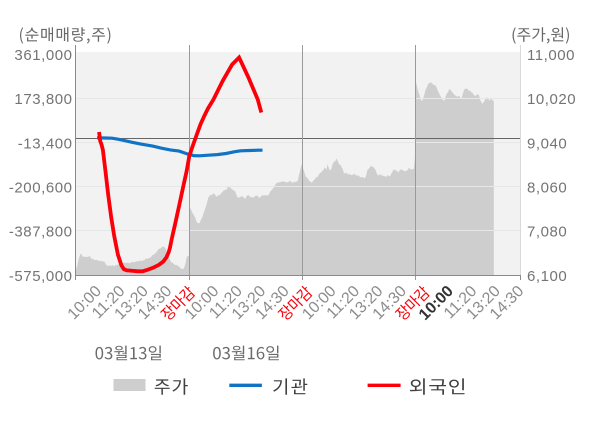  What do you see at coordinates (43, 99) in the screenshot?
I see `svg-text: 173,800` at bounding box center [43, 99].